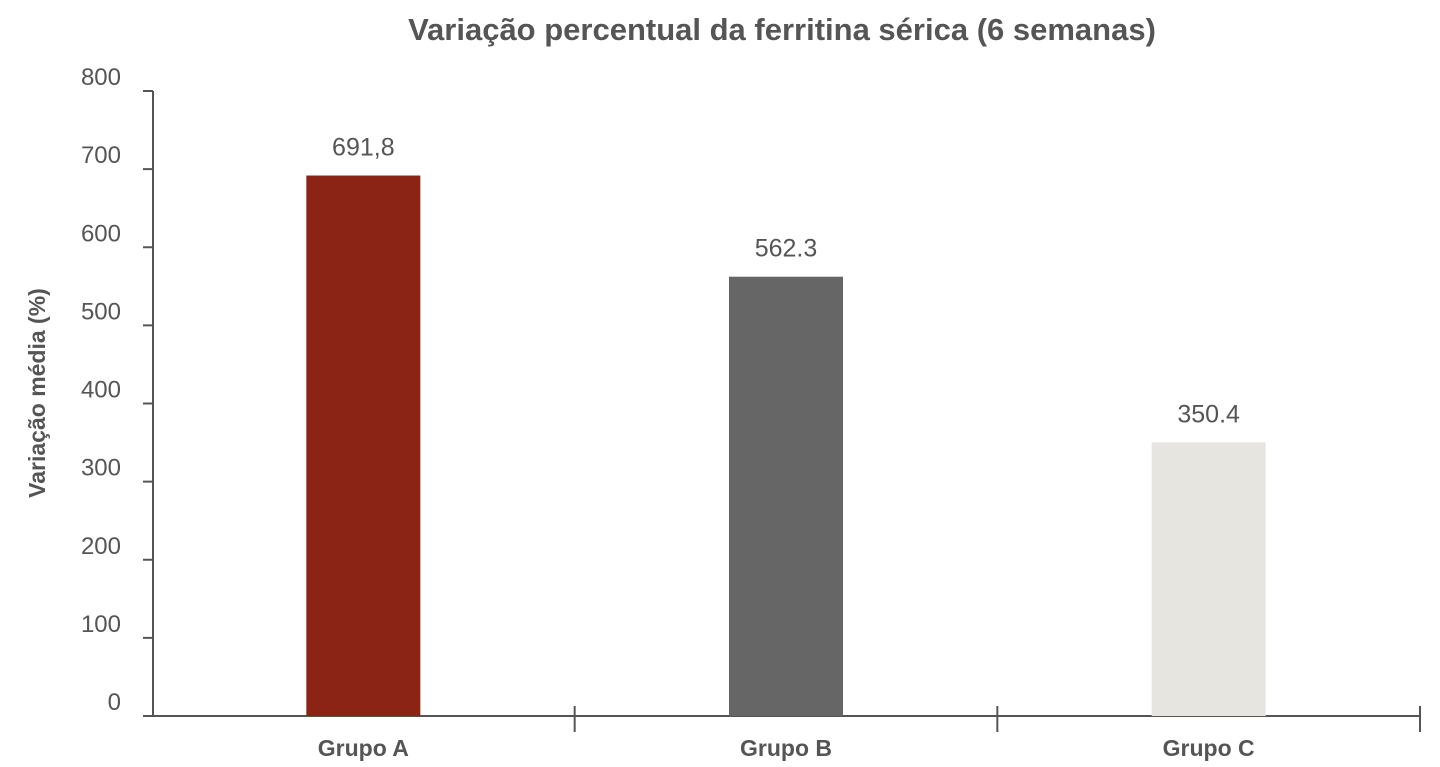 The width and height of the screenshot is (1440, 767). I want to click on y-tick-label: 0, so click(114, 702).